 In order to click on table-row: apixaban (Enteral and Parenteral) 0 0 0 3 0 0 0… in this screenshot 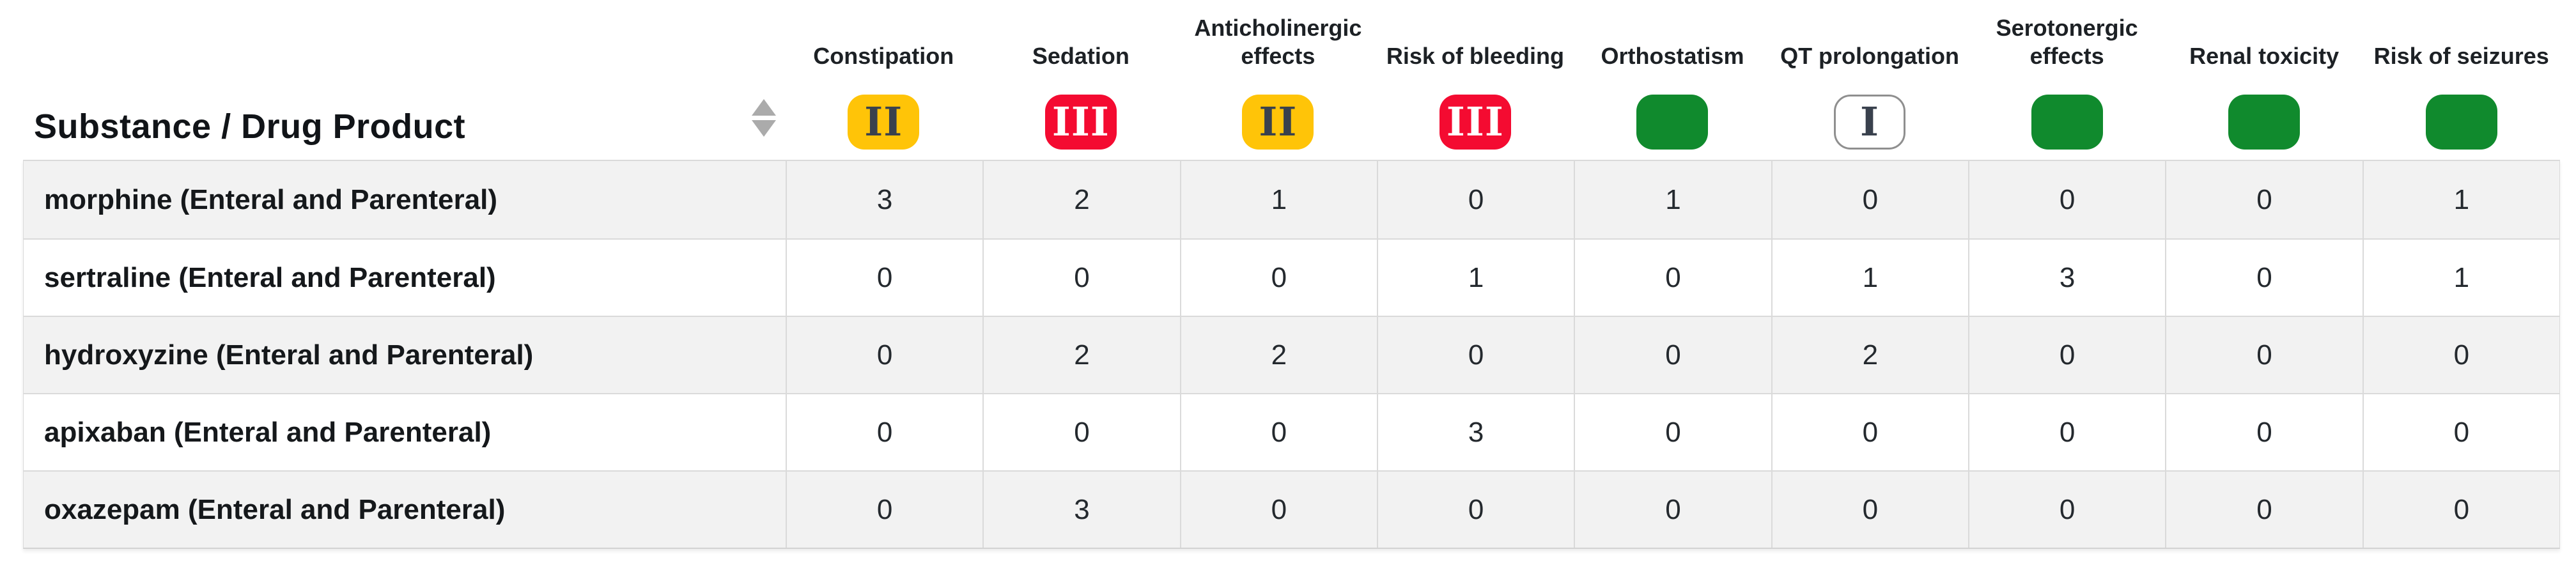, I will do `click(1291, 431)`.